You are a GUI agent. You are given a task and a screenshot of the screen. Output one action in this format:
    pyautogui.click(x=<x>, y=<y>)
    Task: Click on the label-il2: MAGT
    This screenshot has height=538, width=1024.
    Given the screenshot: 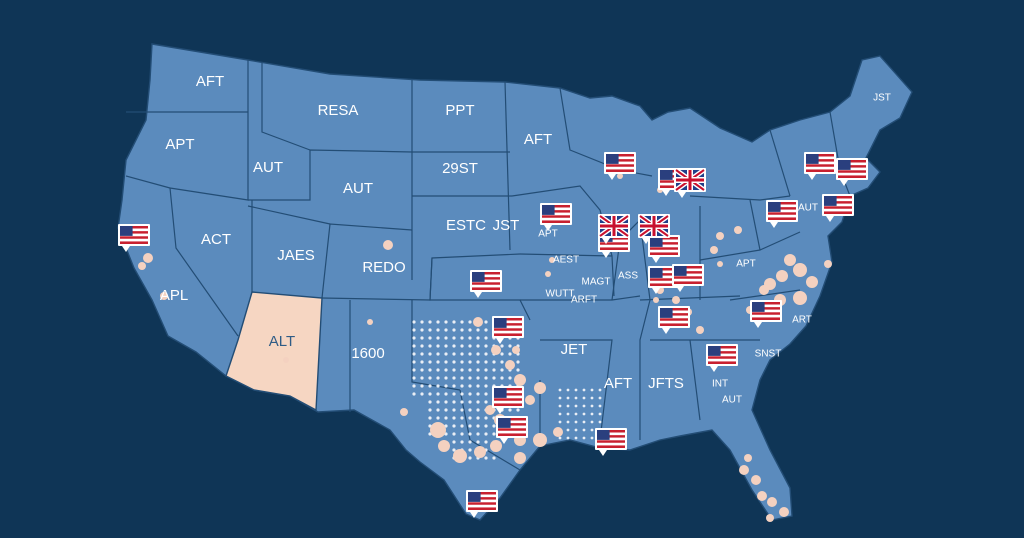 What is the action you would take?
    pyautogui.click(x=596, y=282)
    